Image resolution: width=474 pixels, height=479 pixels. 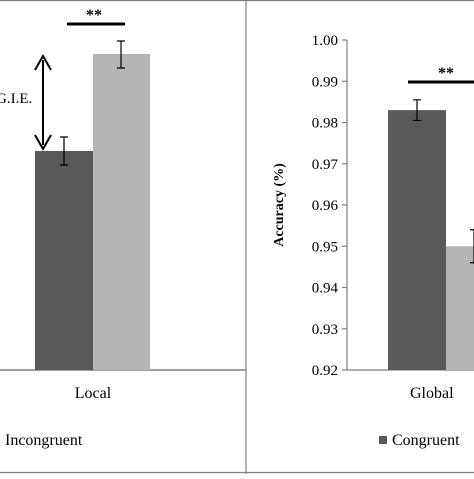 What do you see at coordinates (44, 440) in the screenshot?
I see `left-legend-label: Incongruent` at bounding box center [44, 440].